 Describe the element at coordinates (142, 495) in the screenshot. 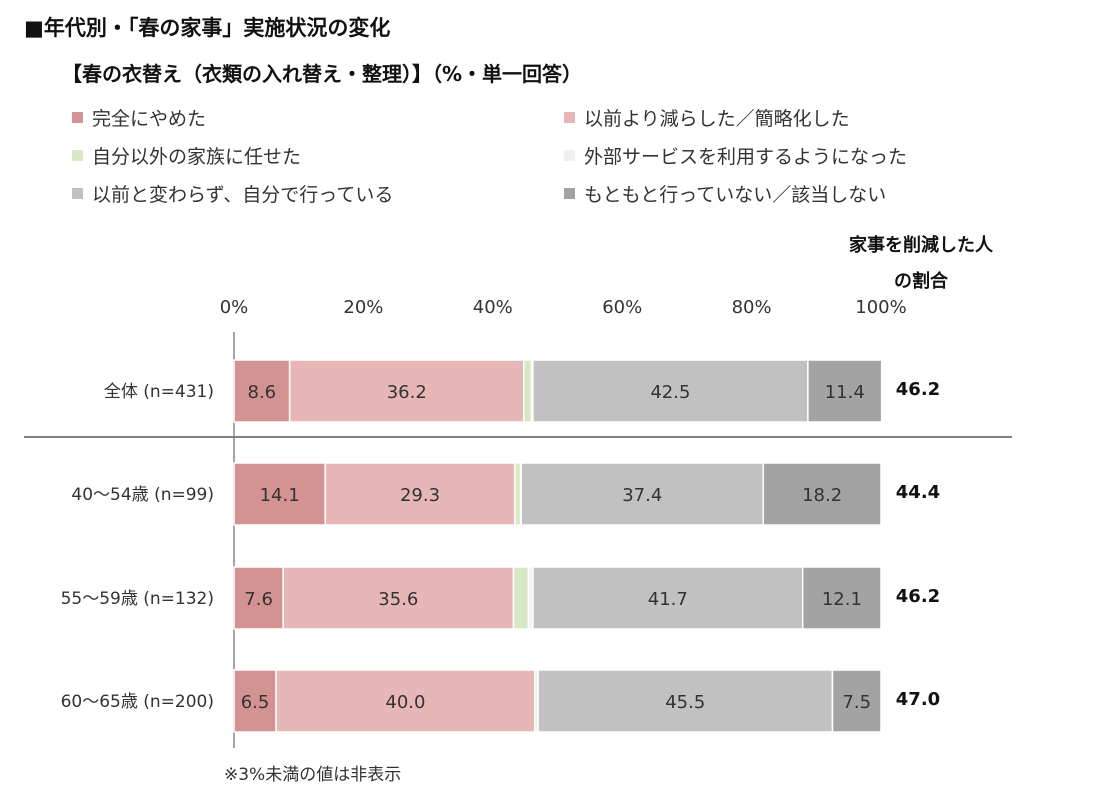

I see `category-label: 40～54歳 (n=99)` at that location.